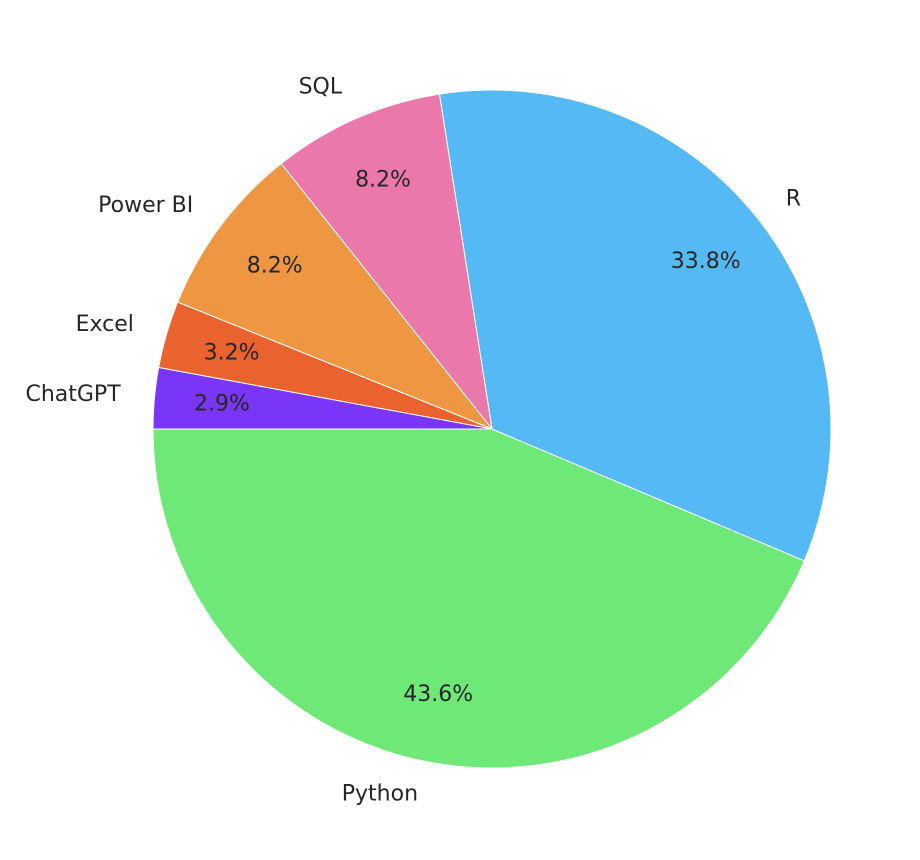 The height and width of the screenshot is (860, 920). Describe the element at coordinates (386, 262) in the screenshot. I see `pie-slice-sql` at that location.